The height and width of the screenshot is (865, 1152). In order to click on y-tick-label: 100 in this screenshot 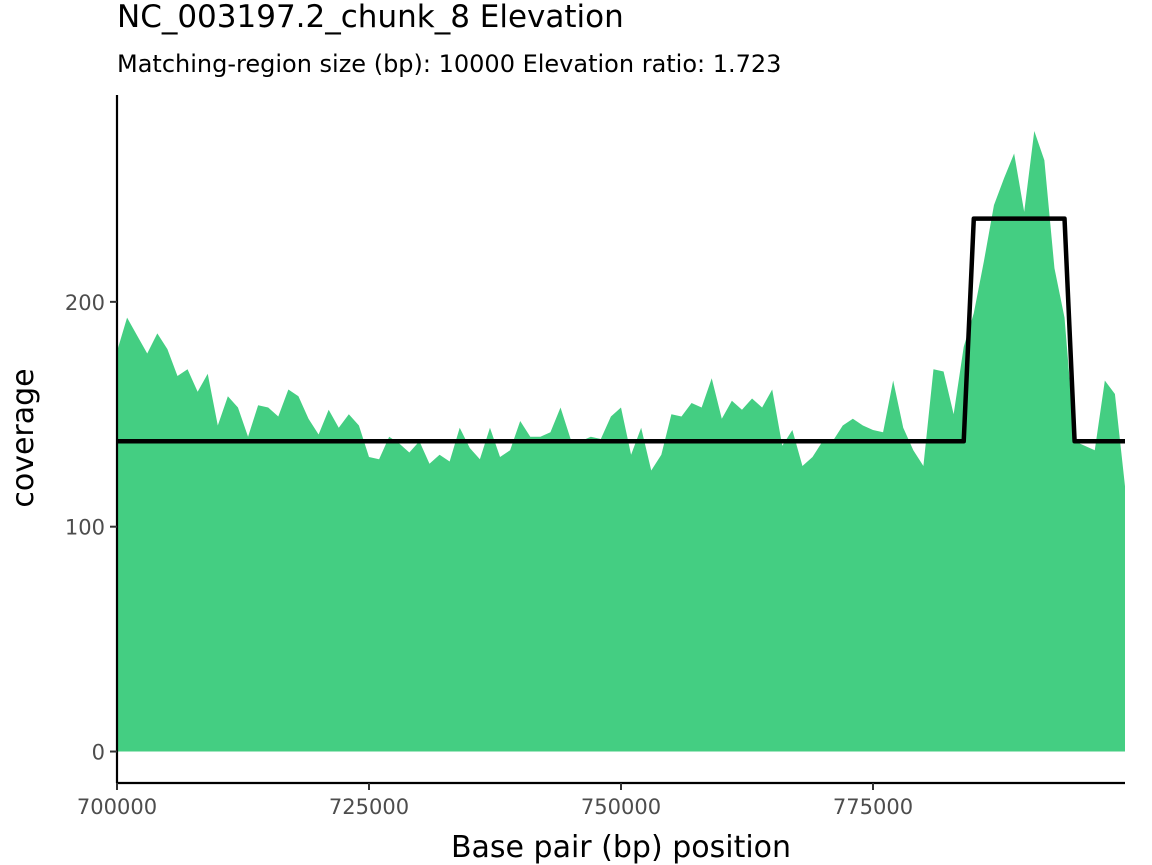, I will do `click(85, 528)`.